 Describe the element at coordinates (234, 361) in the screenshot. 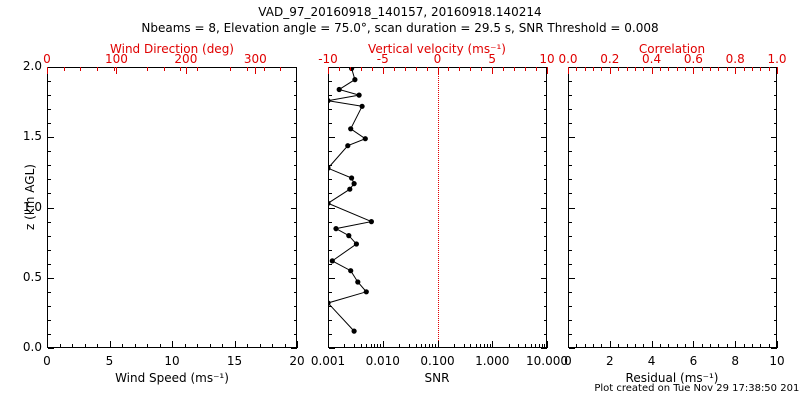

I see `x-tick-label: 15` at that location.